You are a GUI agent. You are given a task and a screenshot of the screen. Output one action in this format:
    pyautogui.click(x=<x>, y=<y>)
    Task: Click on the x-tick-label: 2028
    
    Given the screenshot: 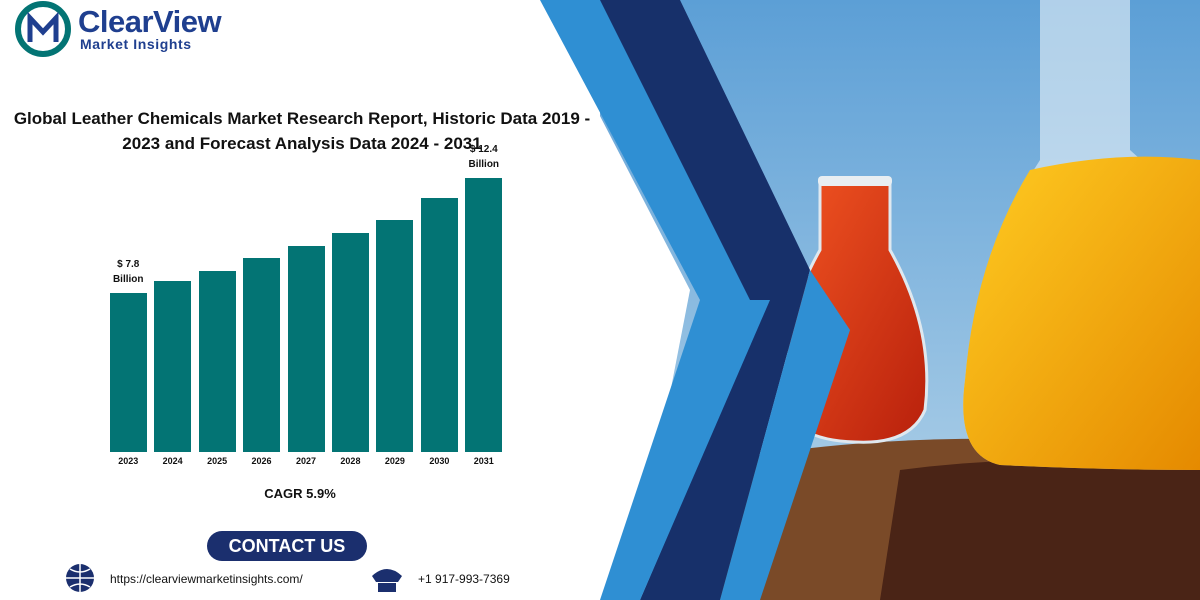 What is the action you would take?
    pyautogui.click(x=350, y=461)
    